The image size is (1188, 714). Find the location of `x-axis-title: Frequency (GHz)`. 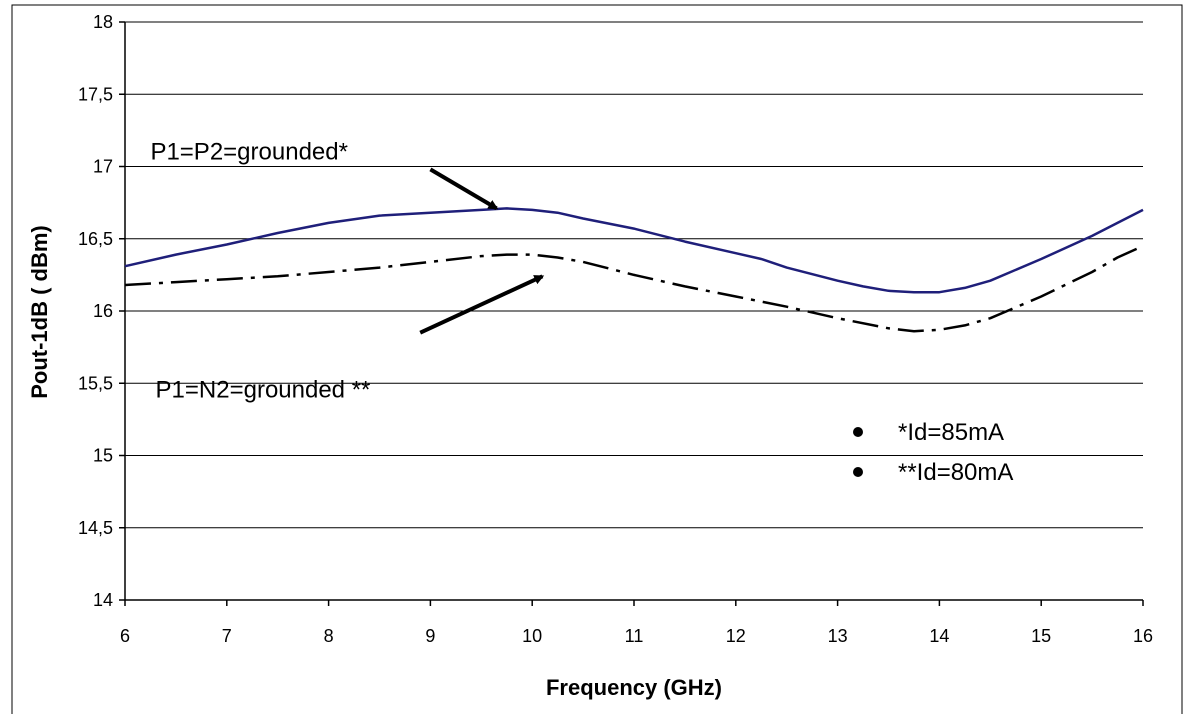

x-axis-title: Frequency (GHz) is located at coordinates (634, 687).